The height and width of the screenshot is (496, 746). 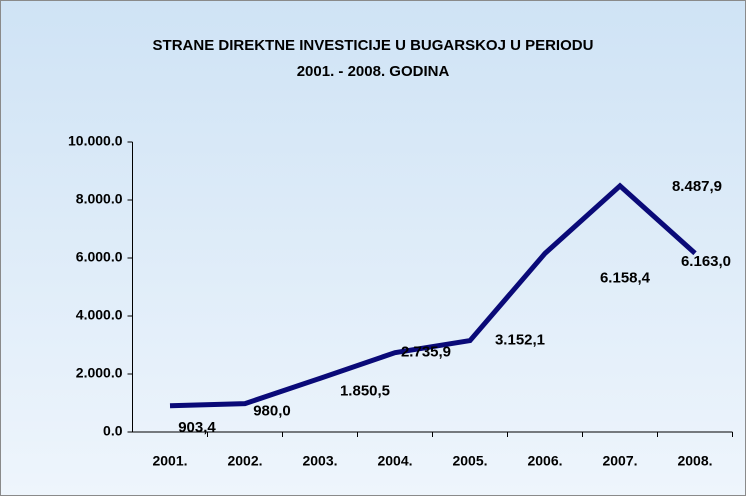 I want to click on data-label: 6.158,4, so click(x=625, y=277).